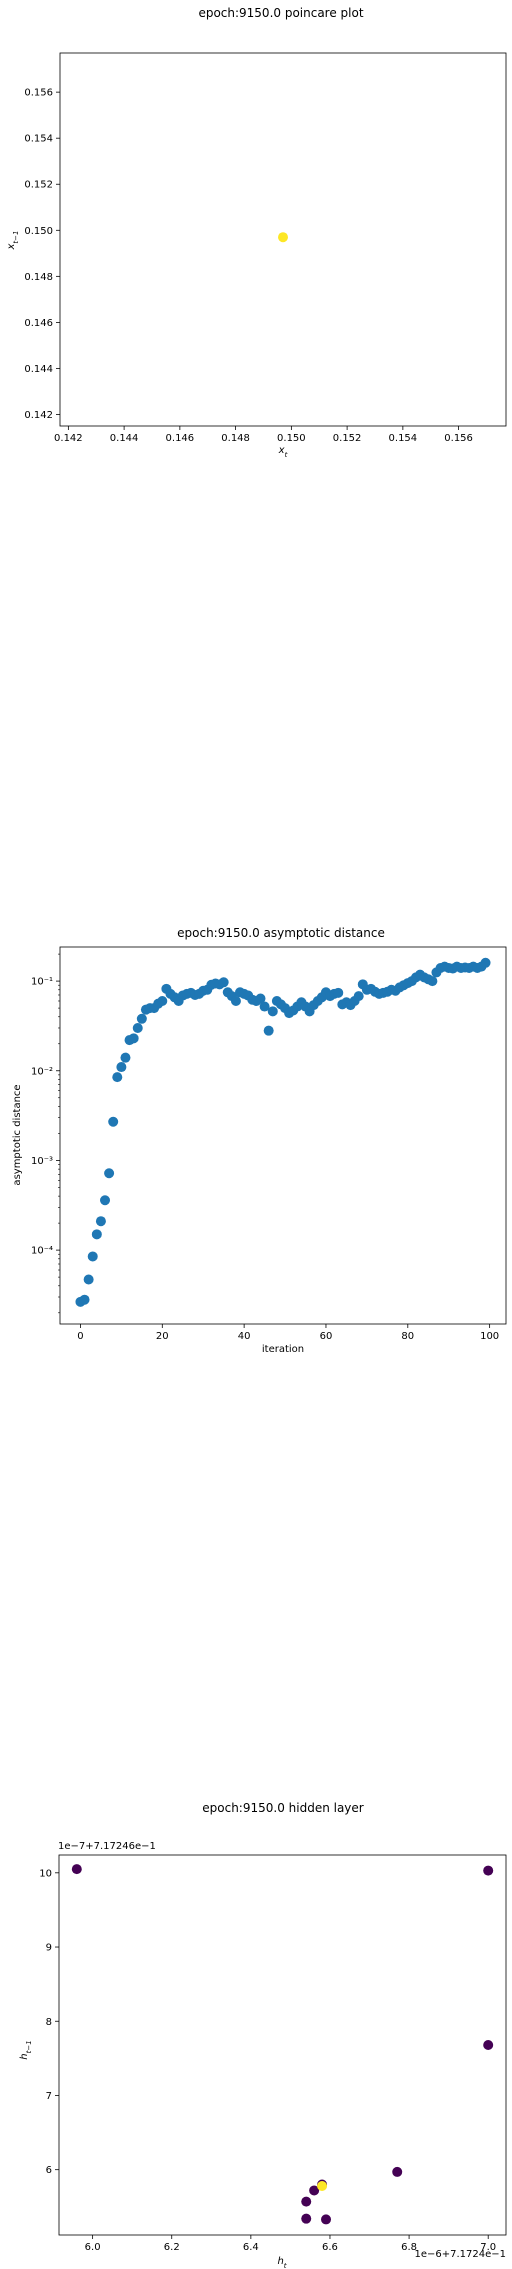  I want to click on x-tick-label: 0.144, so click(124, 438).